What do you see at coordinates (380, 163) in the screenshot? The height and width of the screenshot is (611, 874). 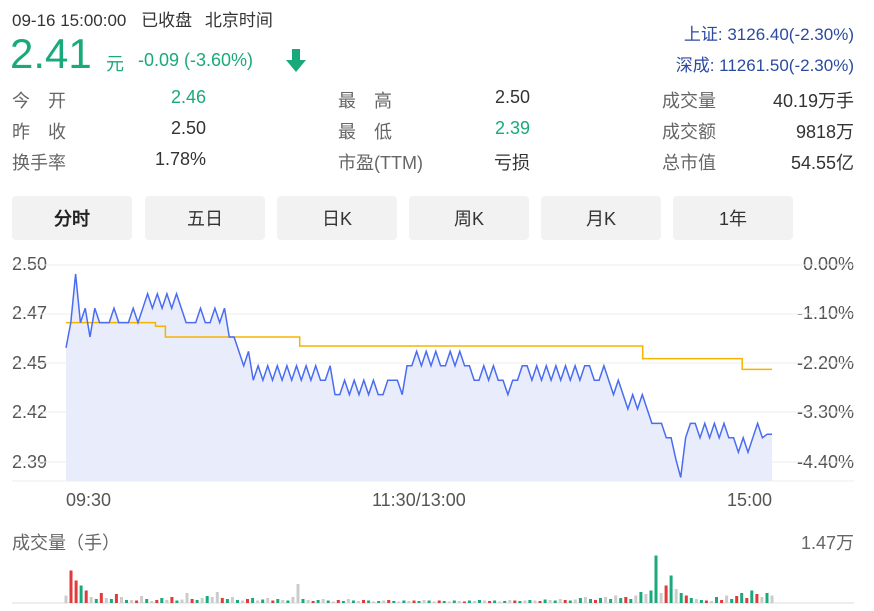 I see `quote-label-pe: 市盈(TTM)` at bounding box center [380, 163].